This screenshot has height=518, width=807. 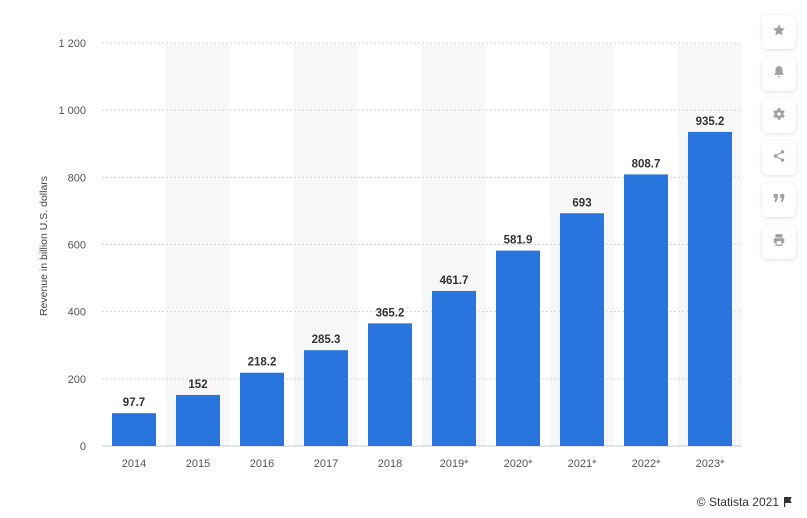 What do you see at coordinates (262, 363) in the screenshot?
I see `data-label: 218.2` at bounding box center [262, 363].